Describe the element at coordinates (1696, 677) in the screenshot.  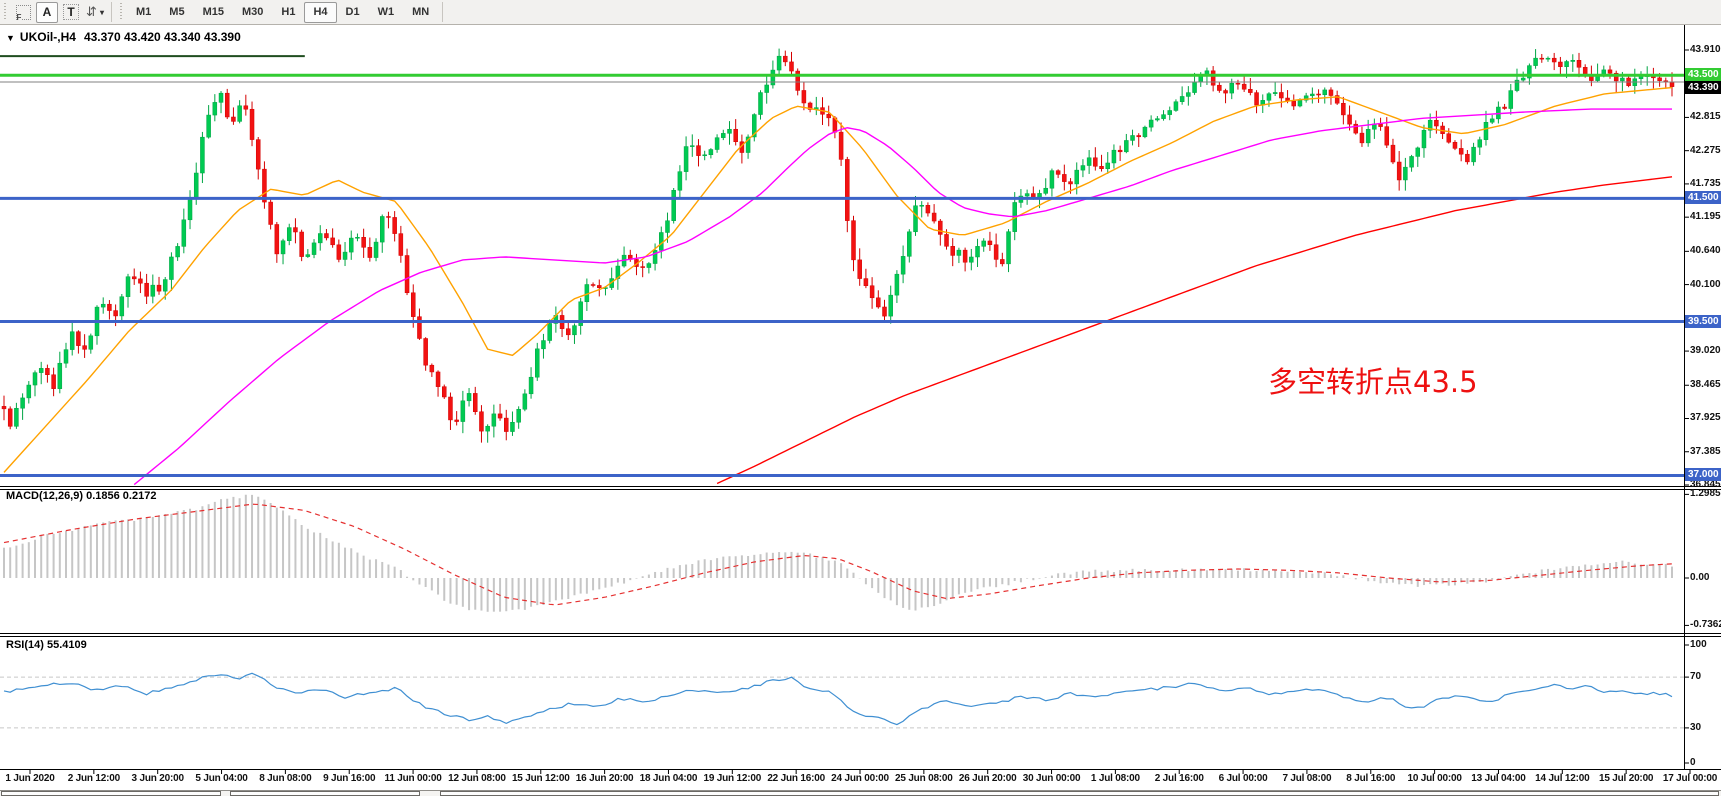
I see `rsi-tick-label: 70` at that location.